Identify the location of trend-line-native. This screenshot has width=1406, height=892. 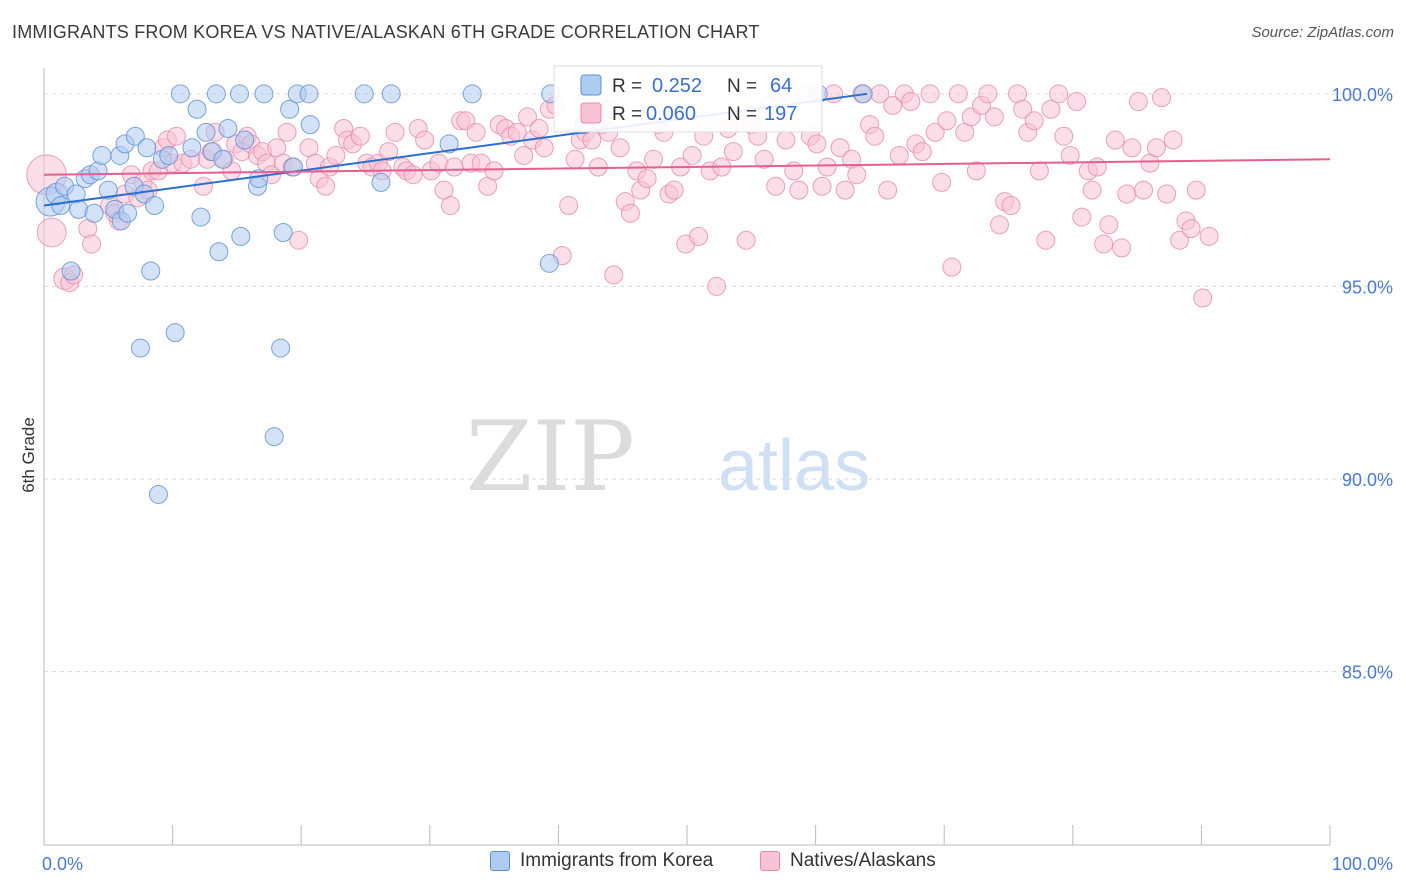
(687, 167).